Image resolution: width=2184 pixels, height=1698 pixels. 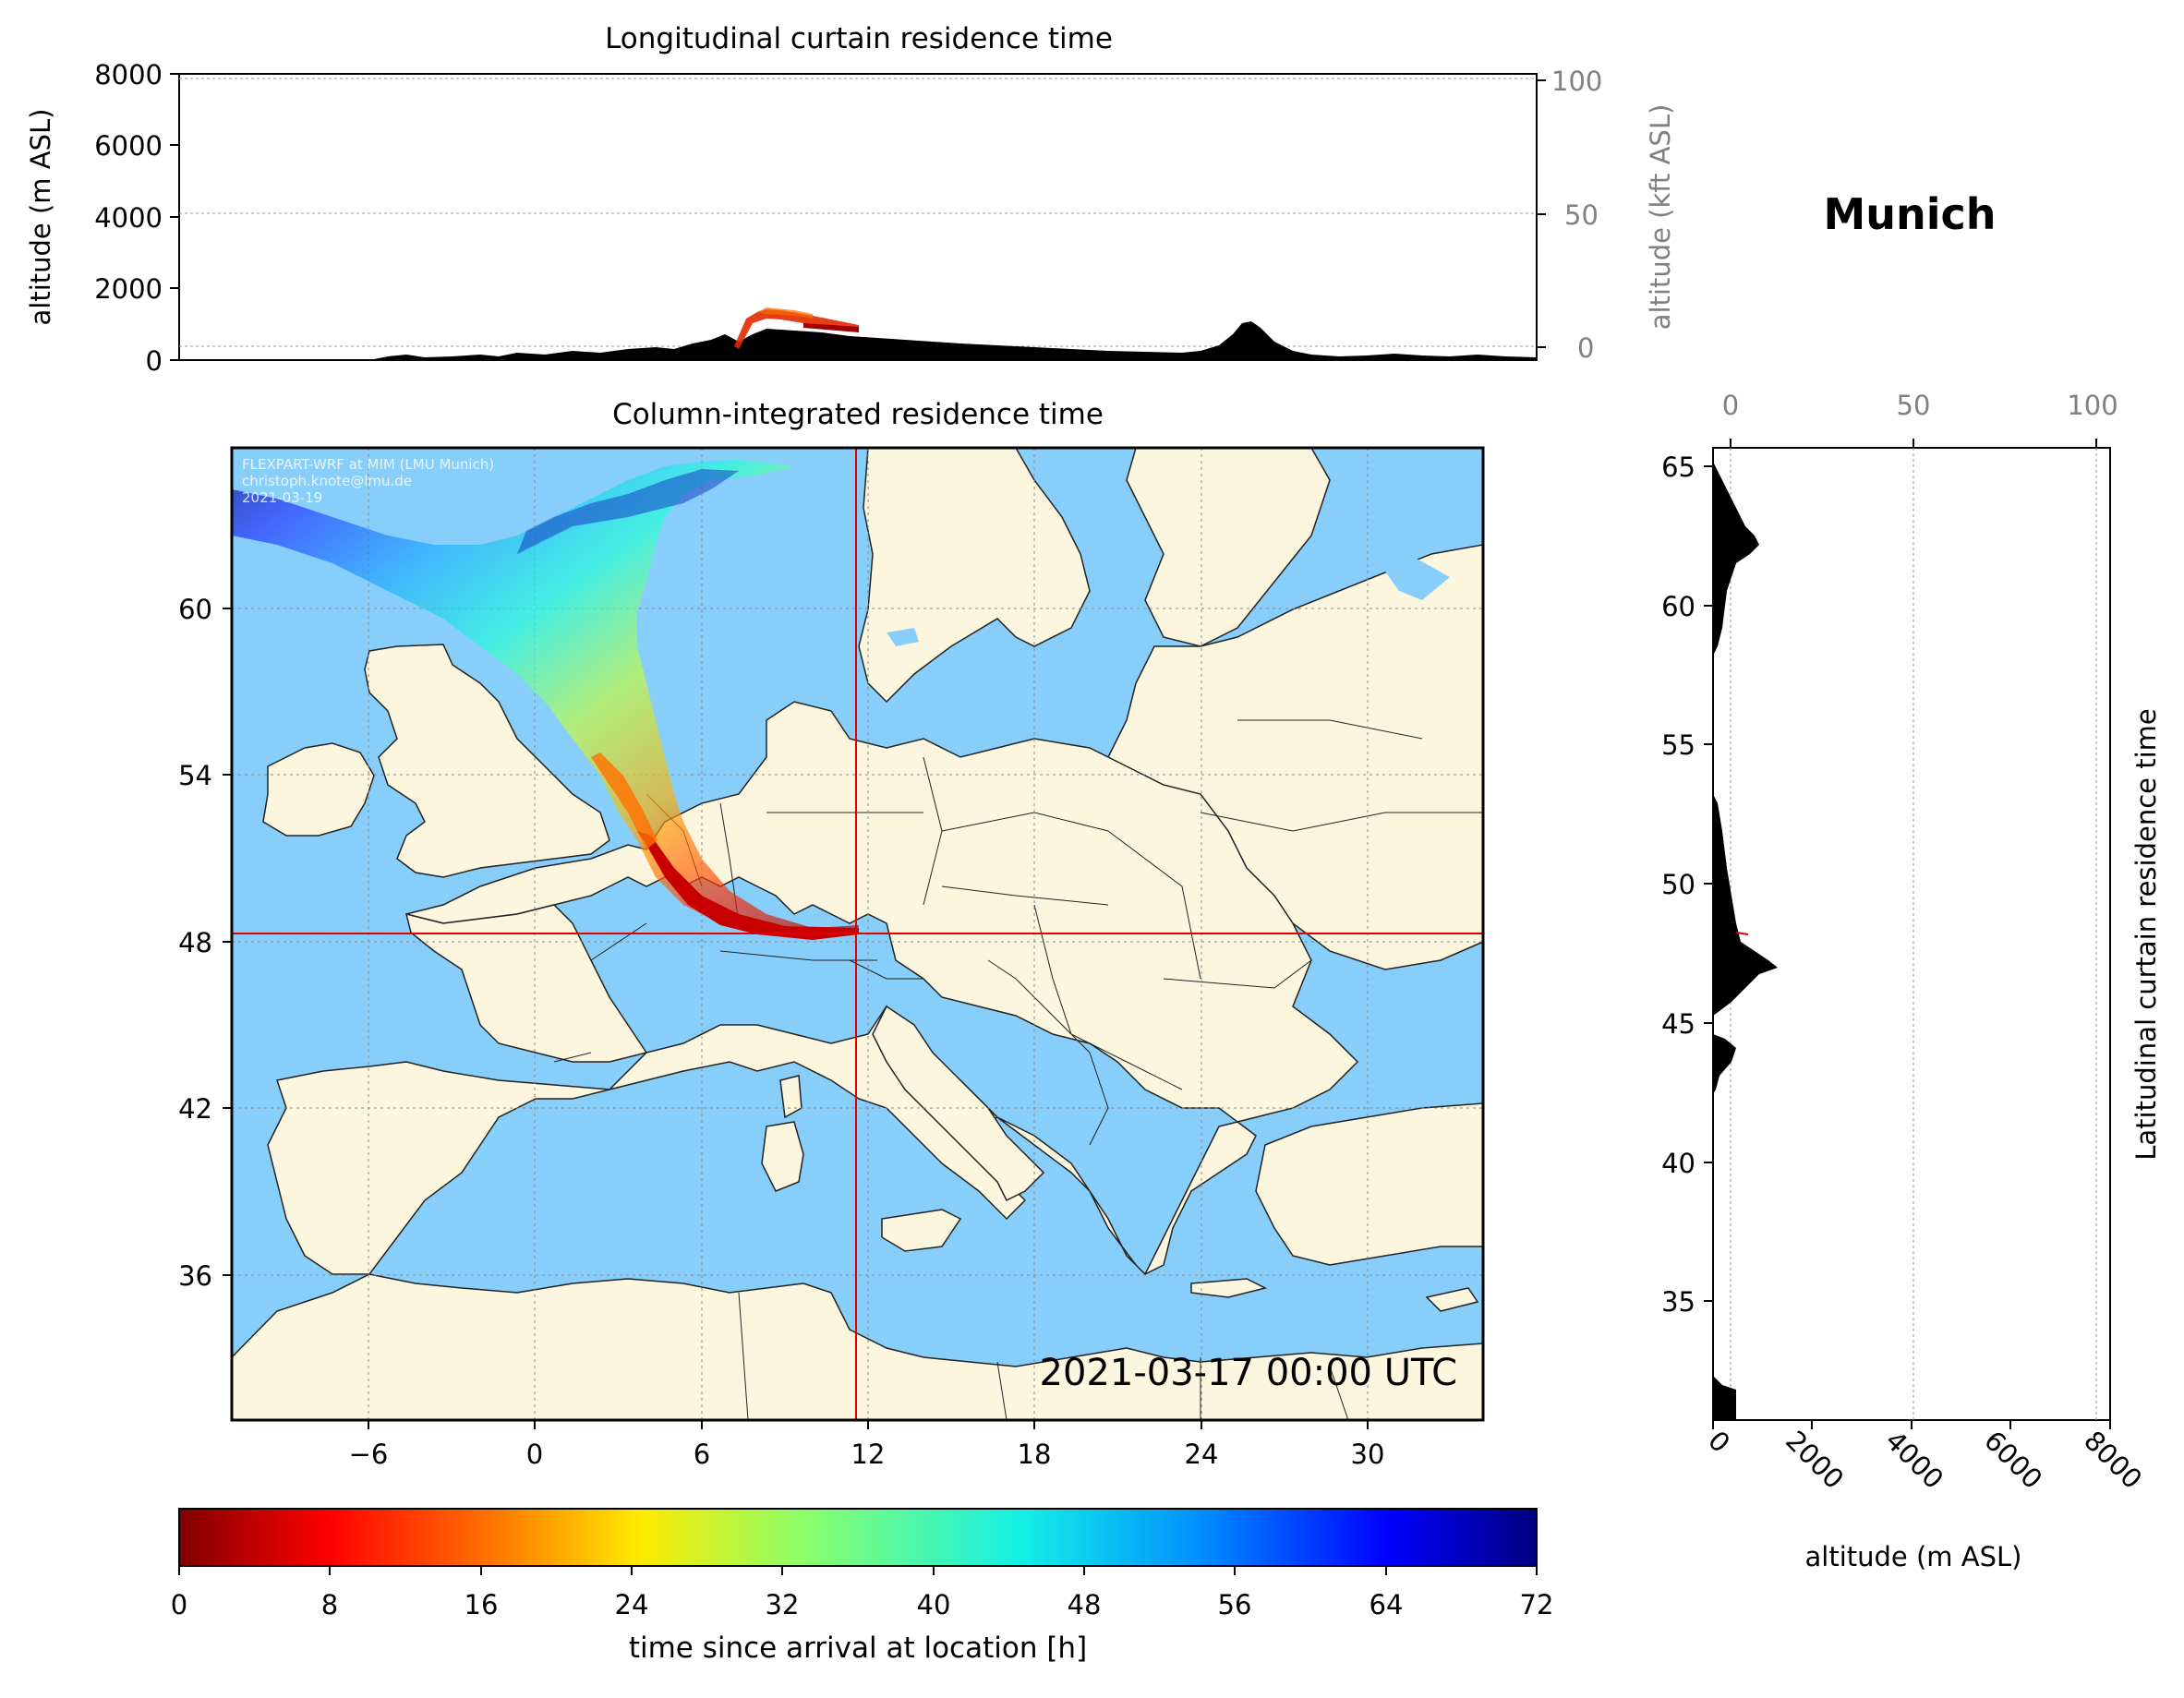 What do you see at coordinates (154, 361) in the screenshot?
I see `top-ytick-label: 0` at bounding box center [154, 361].